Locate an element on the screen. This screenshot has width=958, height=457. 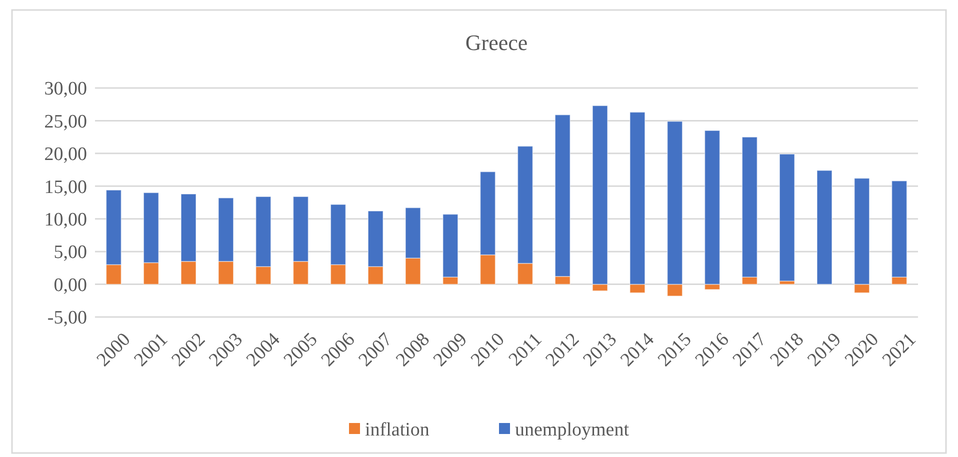
y-tick-label: 20,00 is located at coordinates (65, 155).